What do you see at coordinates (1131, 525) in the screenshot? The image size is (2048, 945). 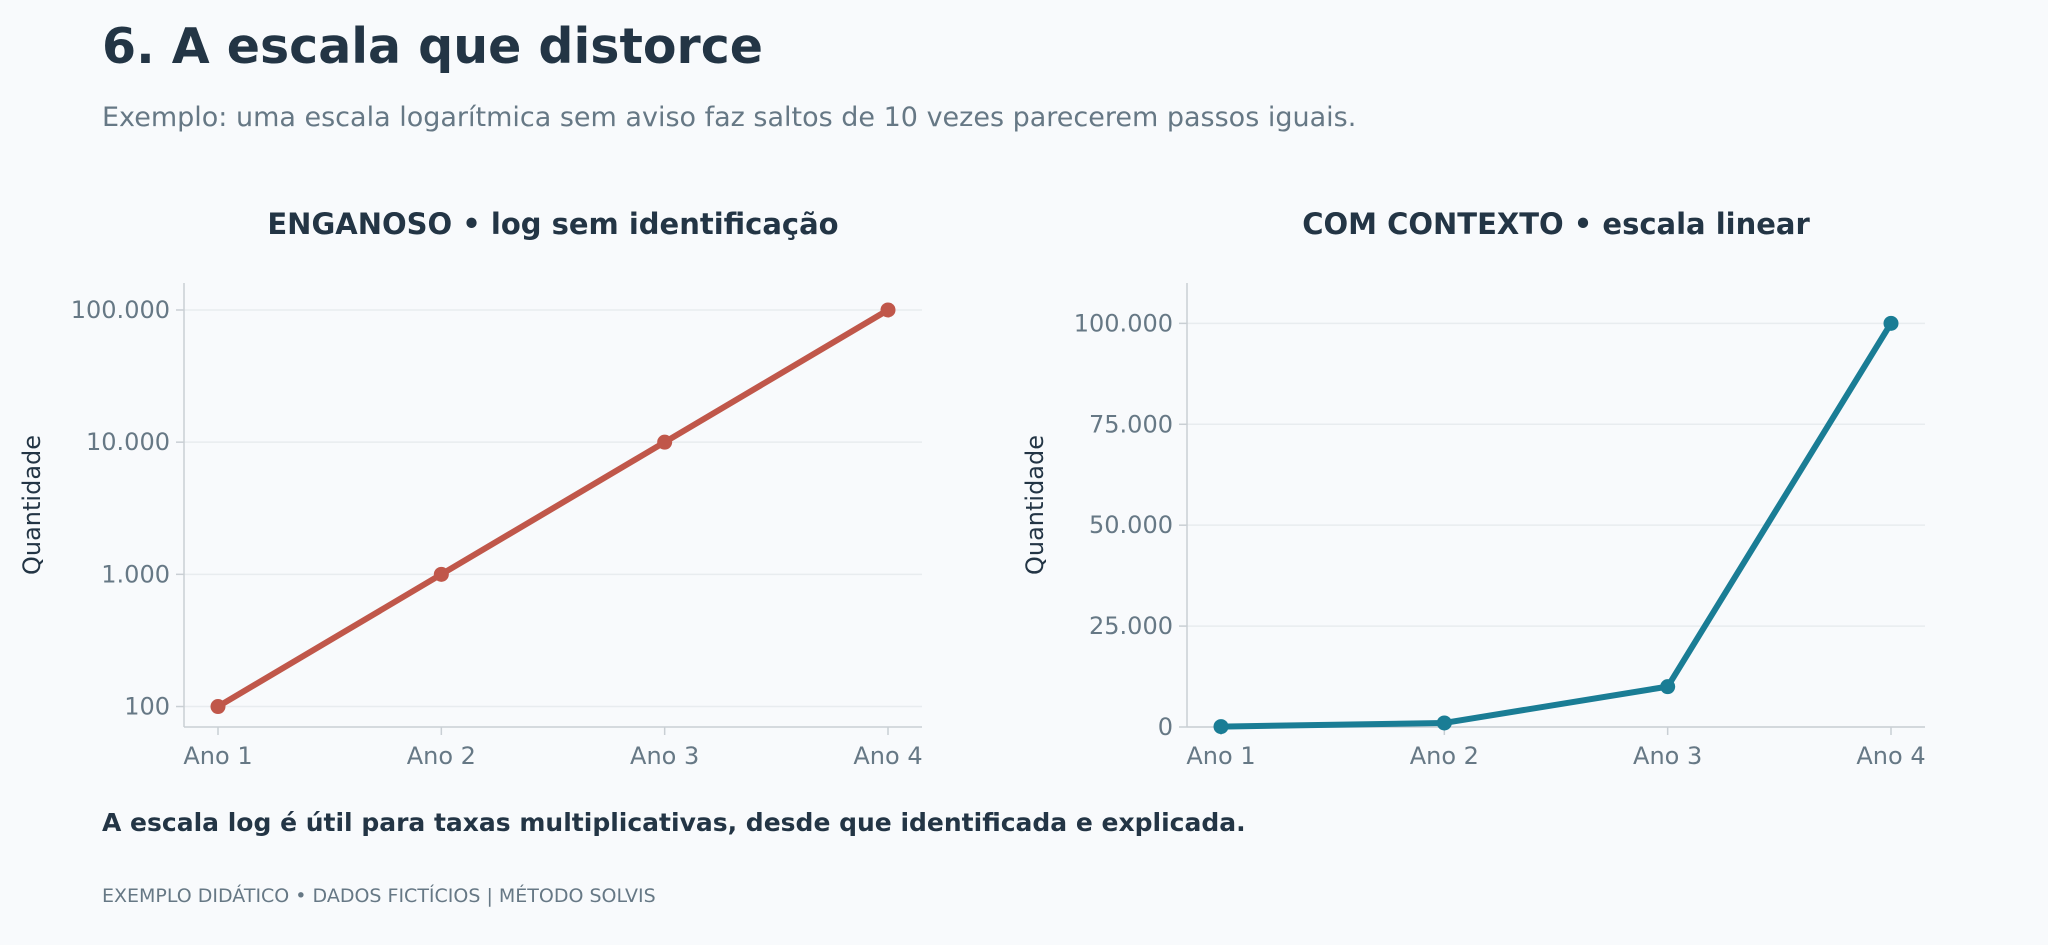 I see `y-tick-label: 50.000` at bounding box center [1131, 525].